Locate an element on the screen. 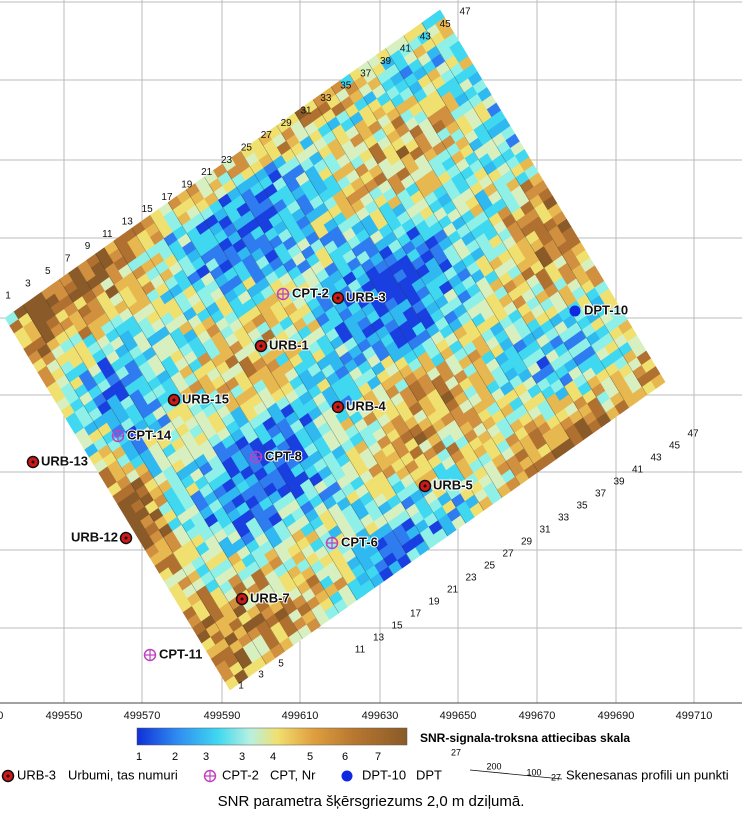 The image size is (742, 818). surface-cell is located at coordinates (658, 381).